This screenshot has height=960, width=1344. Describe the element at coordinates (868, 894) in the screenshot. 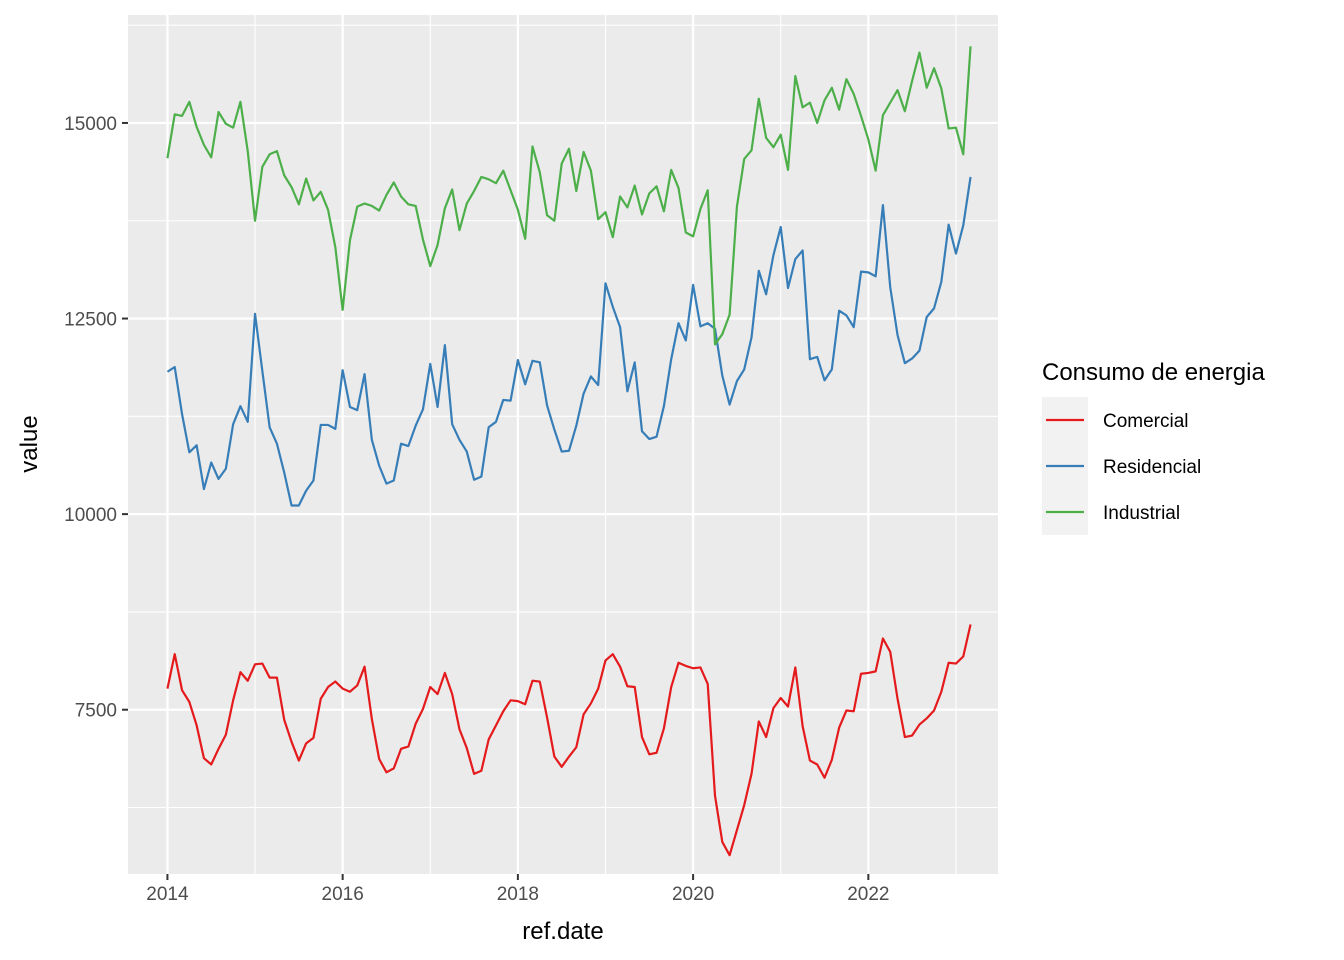

I see `x-tick-label: 2022` at that location.